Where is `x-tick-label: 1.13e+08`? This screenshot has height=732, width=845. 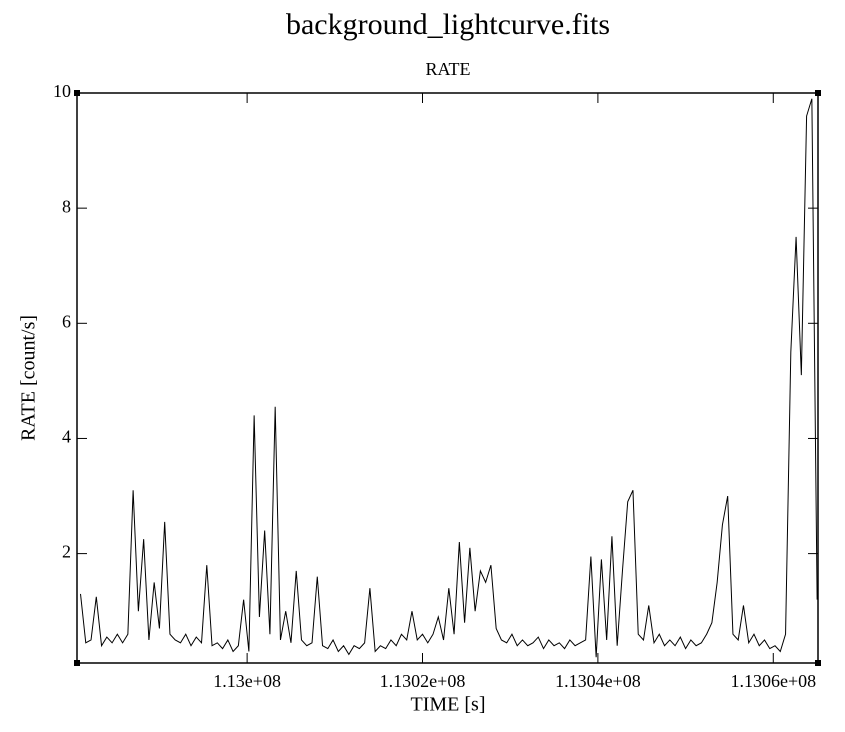 x-tick-label: 1.13e+08 is located at coordinates (247, 681).